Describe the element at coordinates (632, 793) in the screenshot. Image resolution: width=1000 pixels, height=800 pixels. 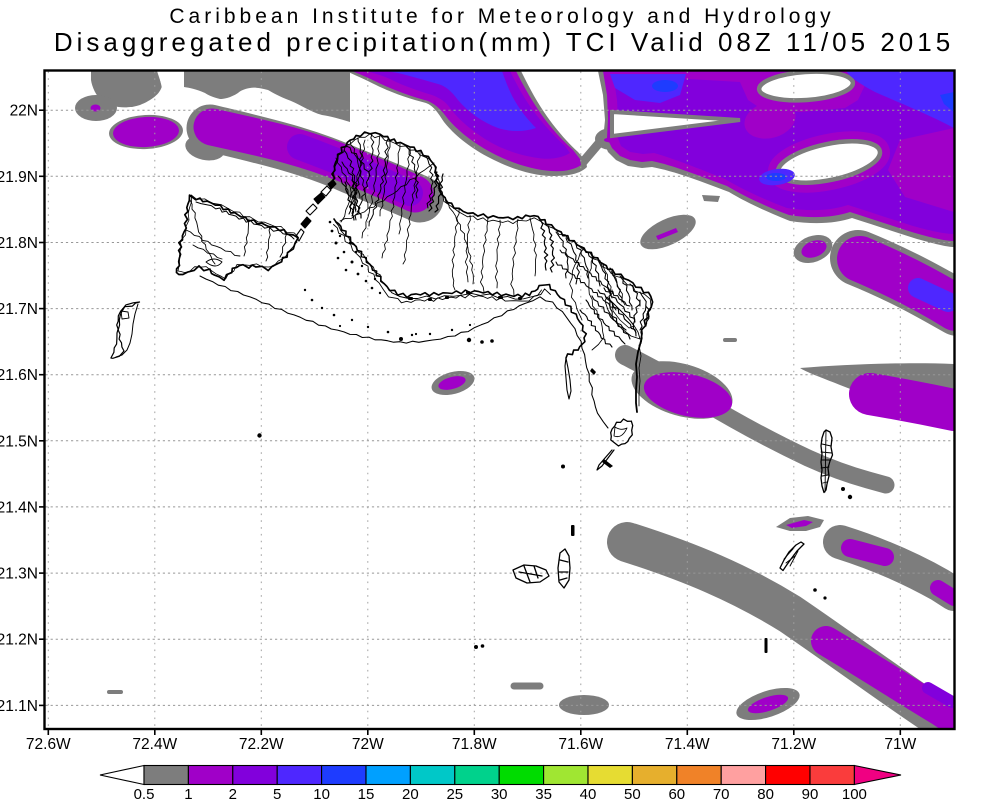
I see `svg-text: 50` at that location.